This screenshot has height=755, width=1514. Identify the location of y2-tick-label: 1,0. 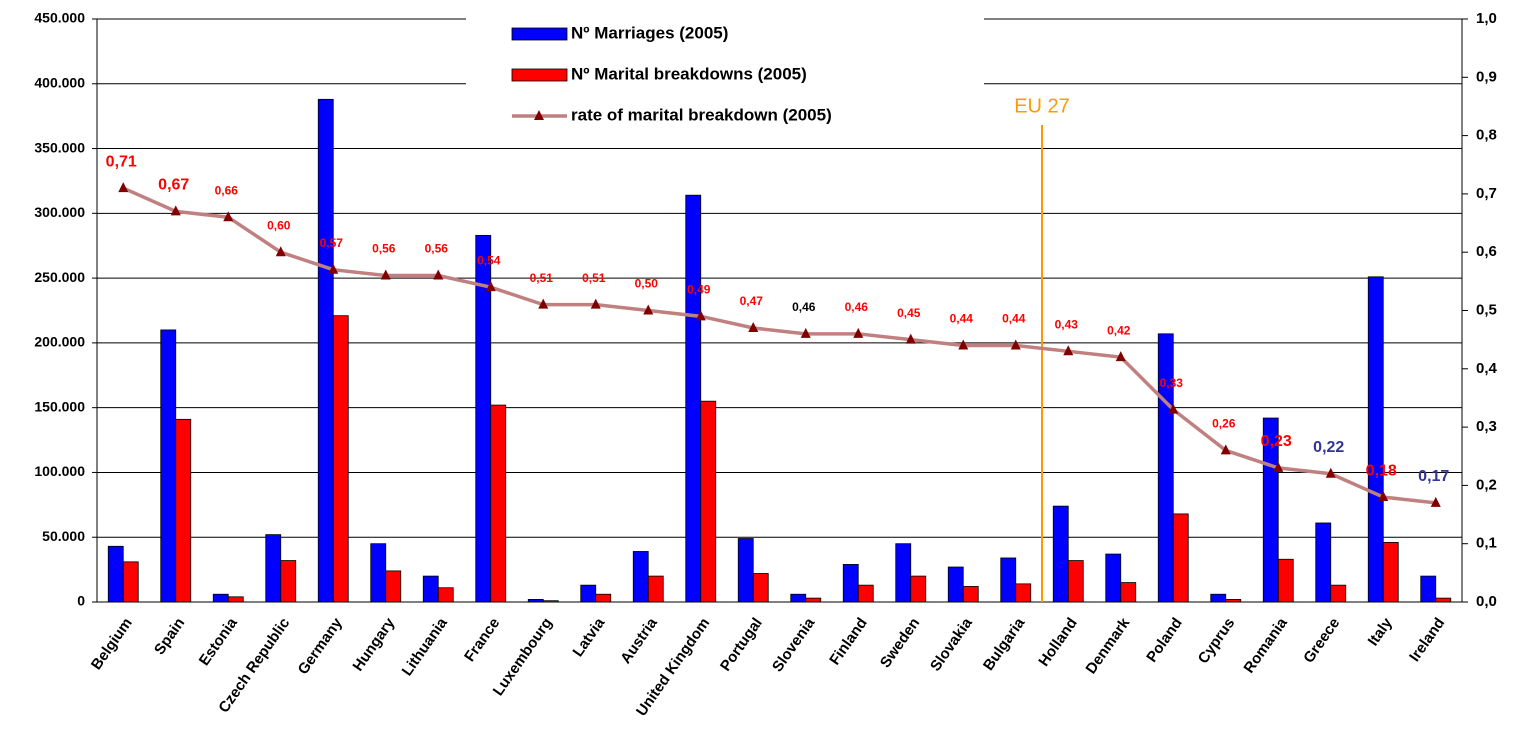
(1486, 18).